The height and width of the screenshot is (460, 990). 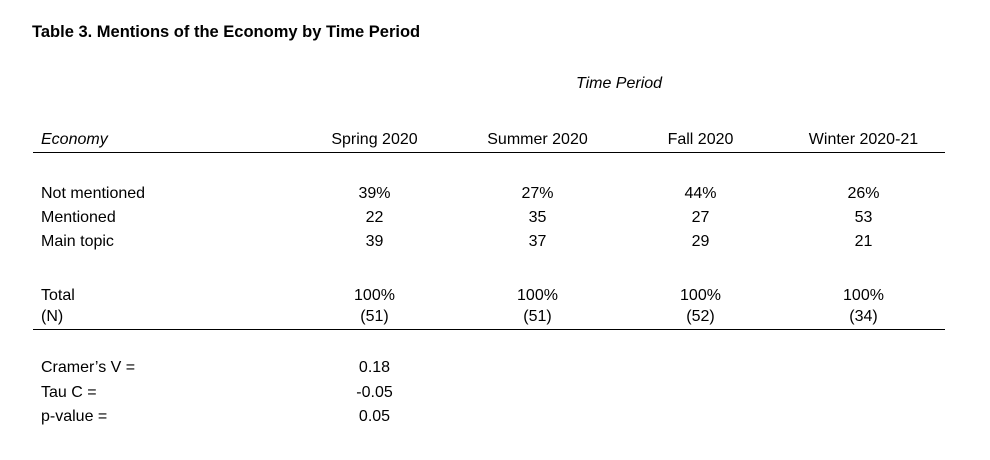 What do you see at coordinates (863, 217) in the screenshot?
I see `table-cell: 53` at bounding box center [863, 217].